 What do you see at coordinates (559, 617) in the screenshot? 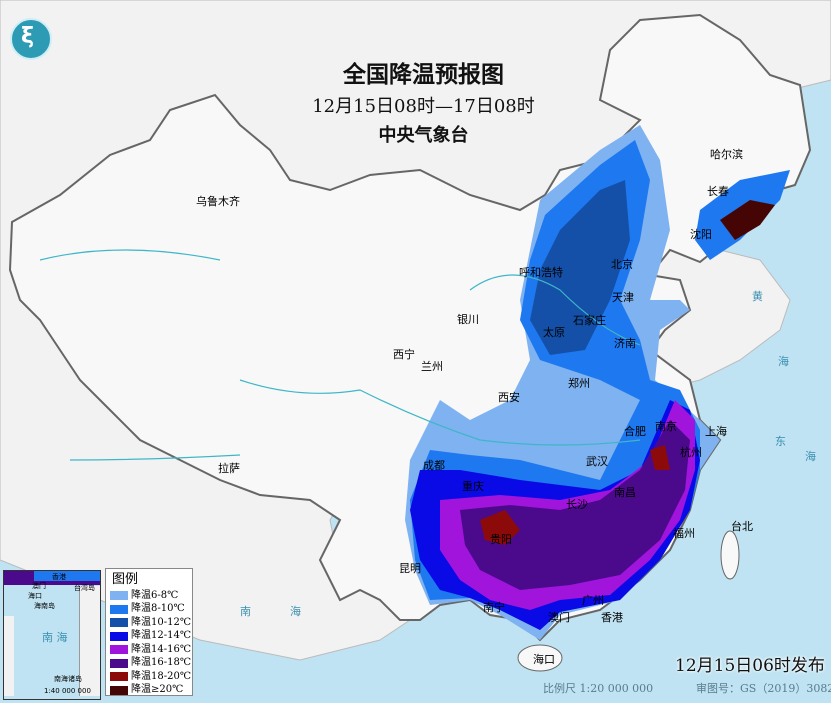
I see `city-label: 澳门` at bounding box center [559, 617].